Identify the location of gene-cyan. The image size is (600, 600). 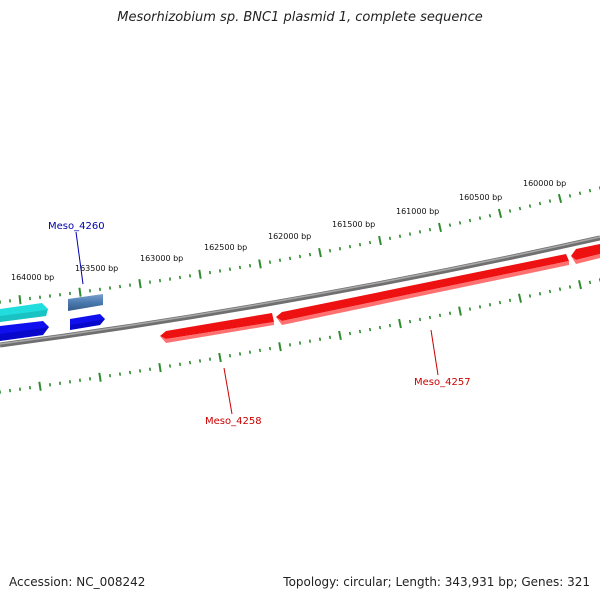
(24, 312).